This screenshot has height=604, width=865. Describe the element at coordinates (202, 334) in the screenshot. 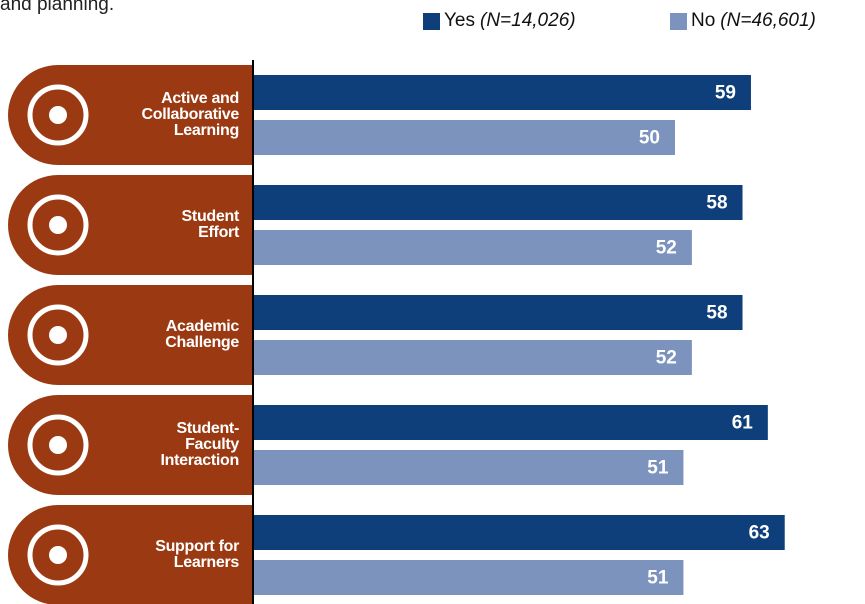

I see `category-label: Academic Challenge` at that location.